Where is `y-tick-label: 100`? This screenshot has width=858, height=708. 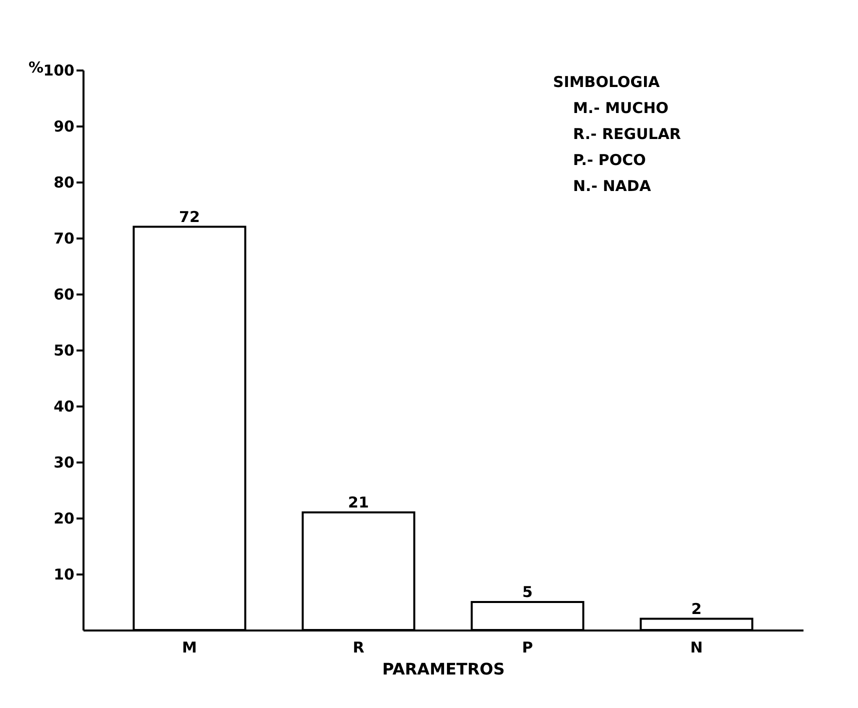 y-tick-label: 100 is located at coordinates (58, 71).